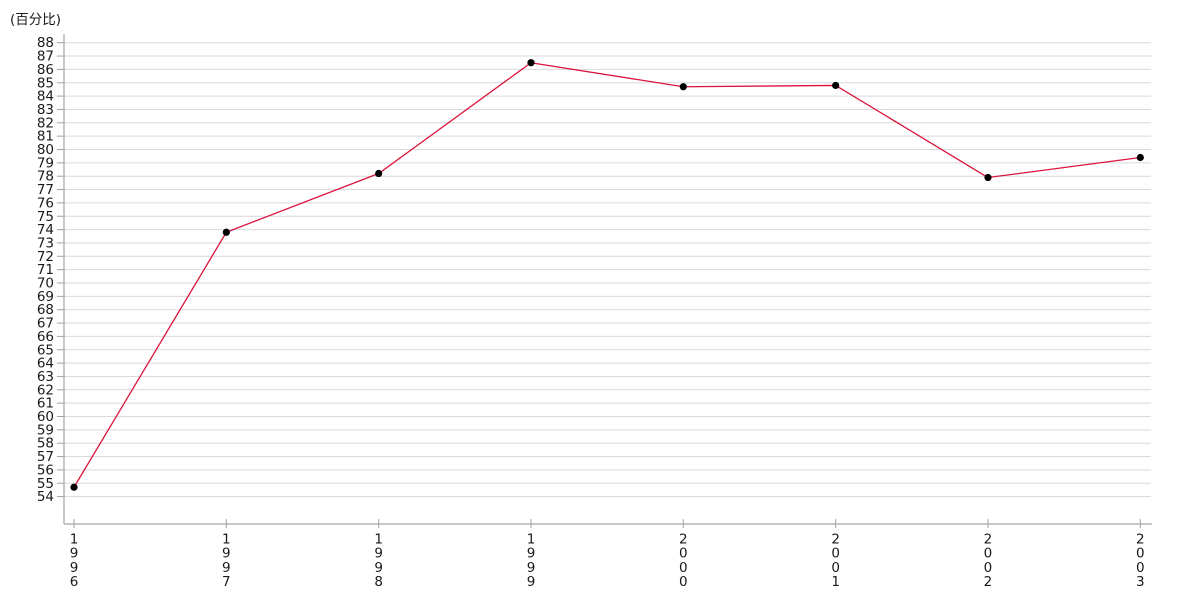 Image resolution: width=1180 pixels, height=600 pixels. I want to click on y-tick-label: 79, so click(45, 163).